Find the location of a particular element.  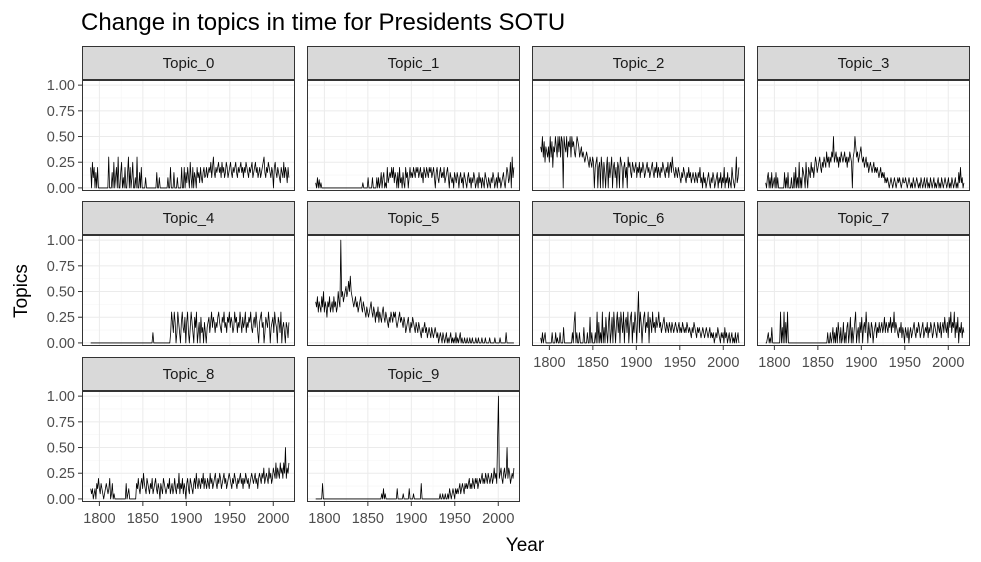

facet-strip-label: Topic_1 is located at coordinates (414, 63).